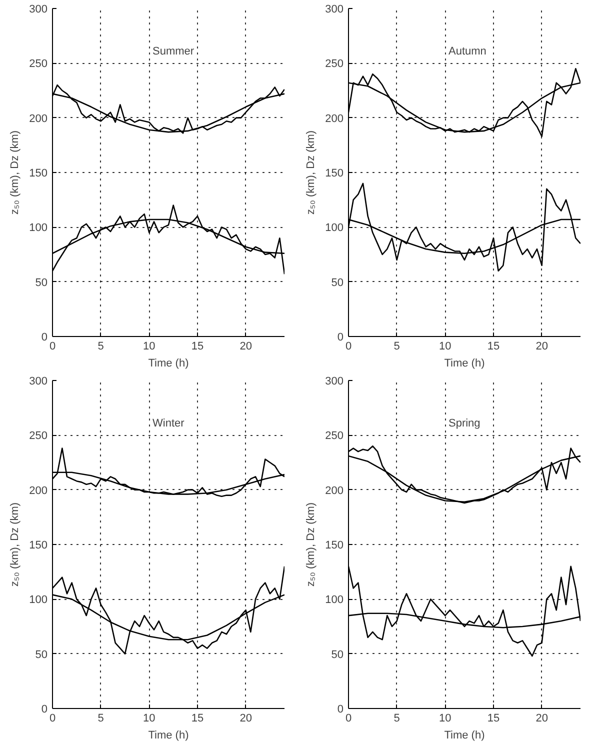  What do you see at coordinates (173, 52) in the screenshot?
I see `text: Summer` at bounding box center [173, 52].